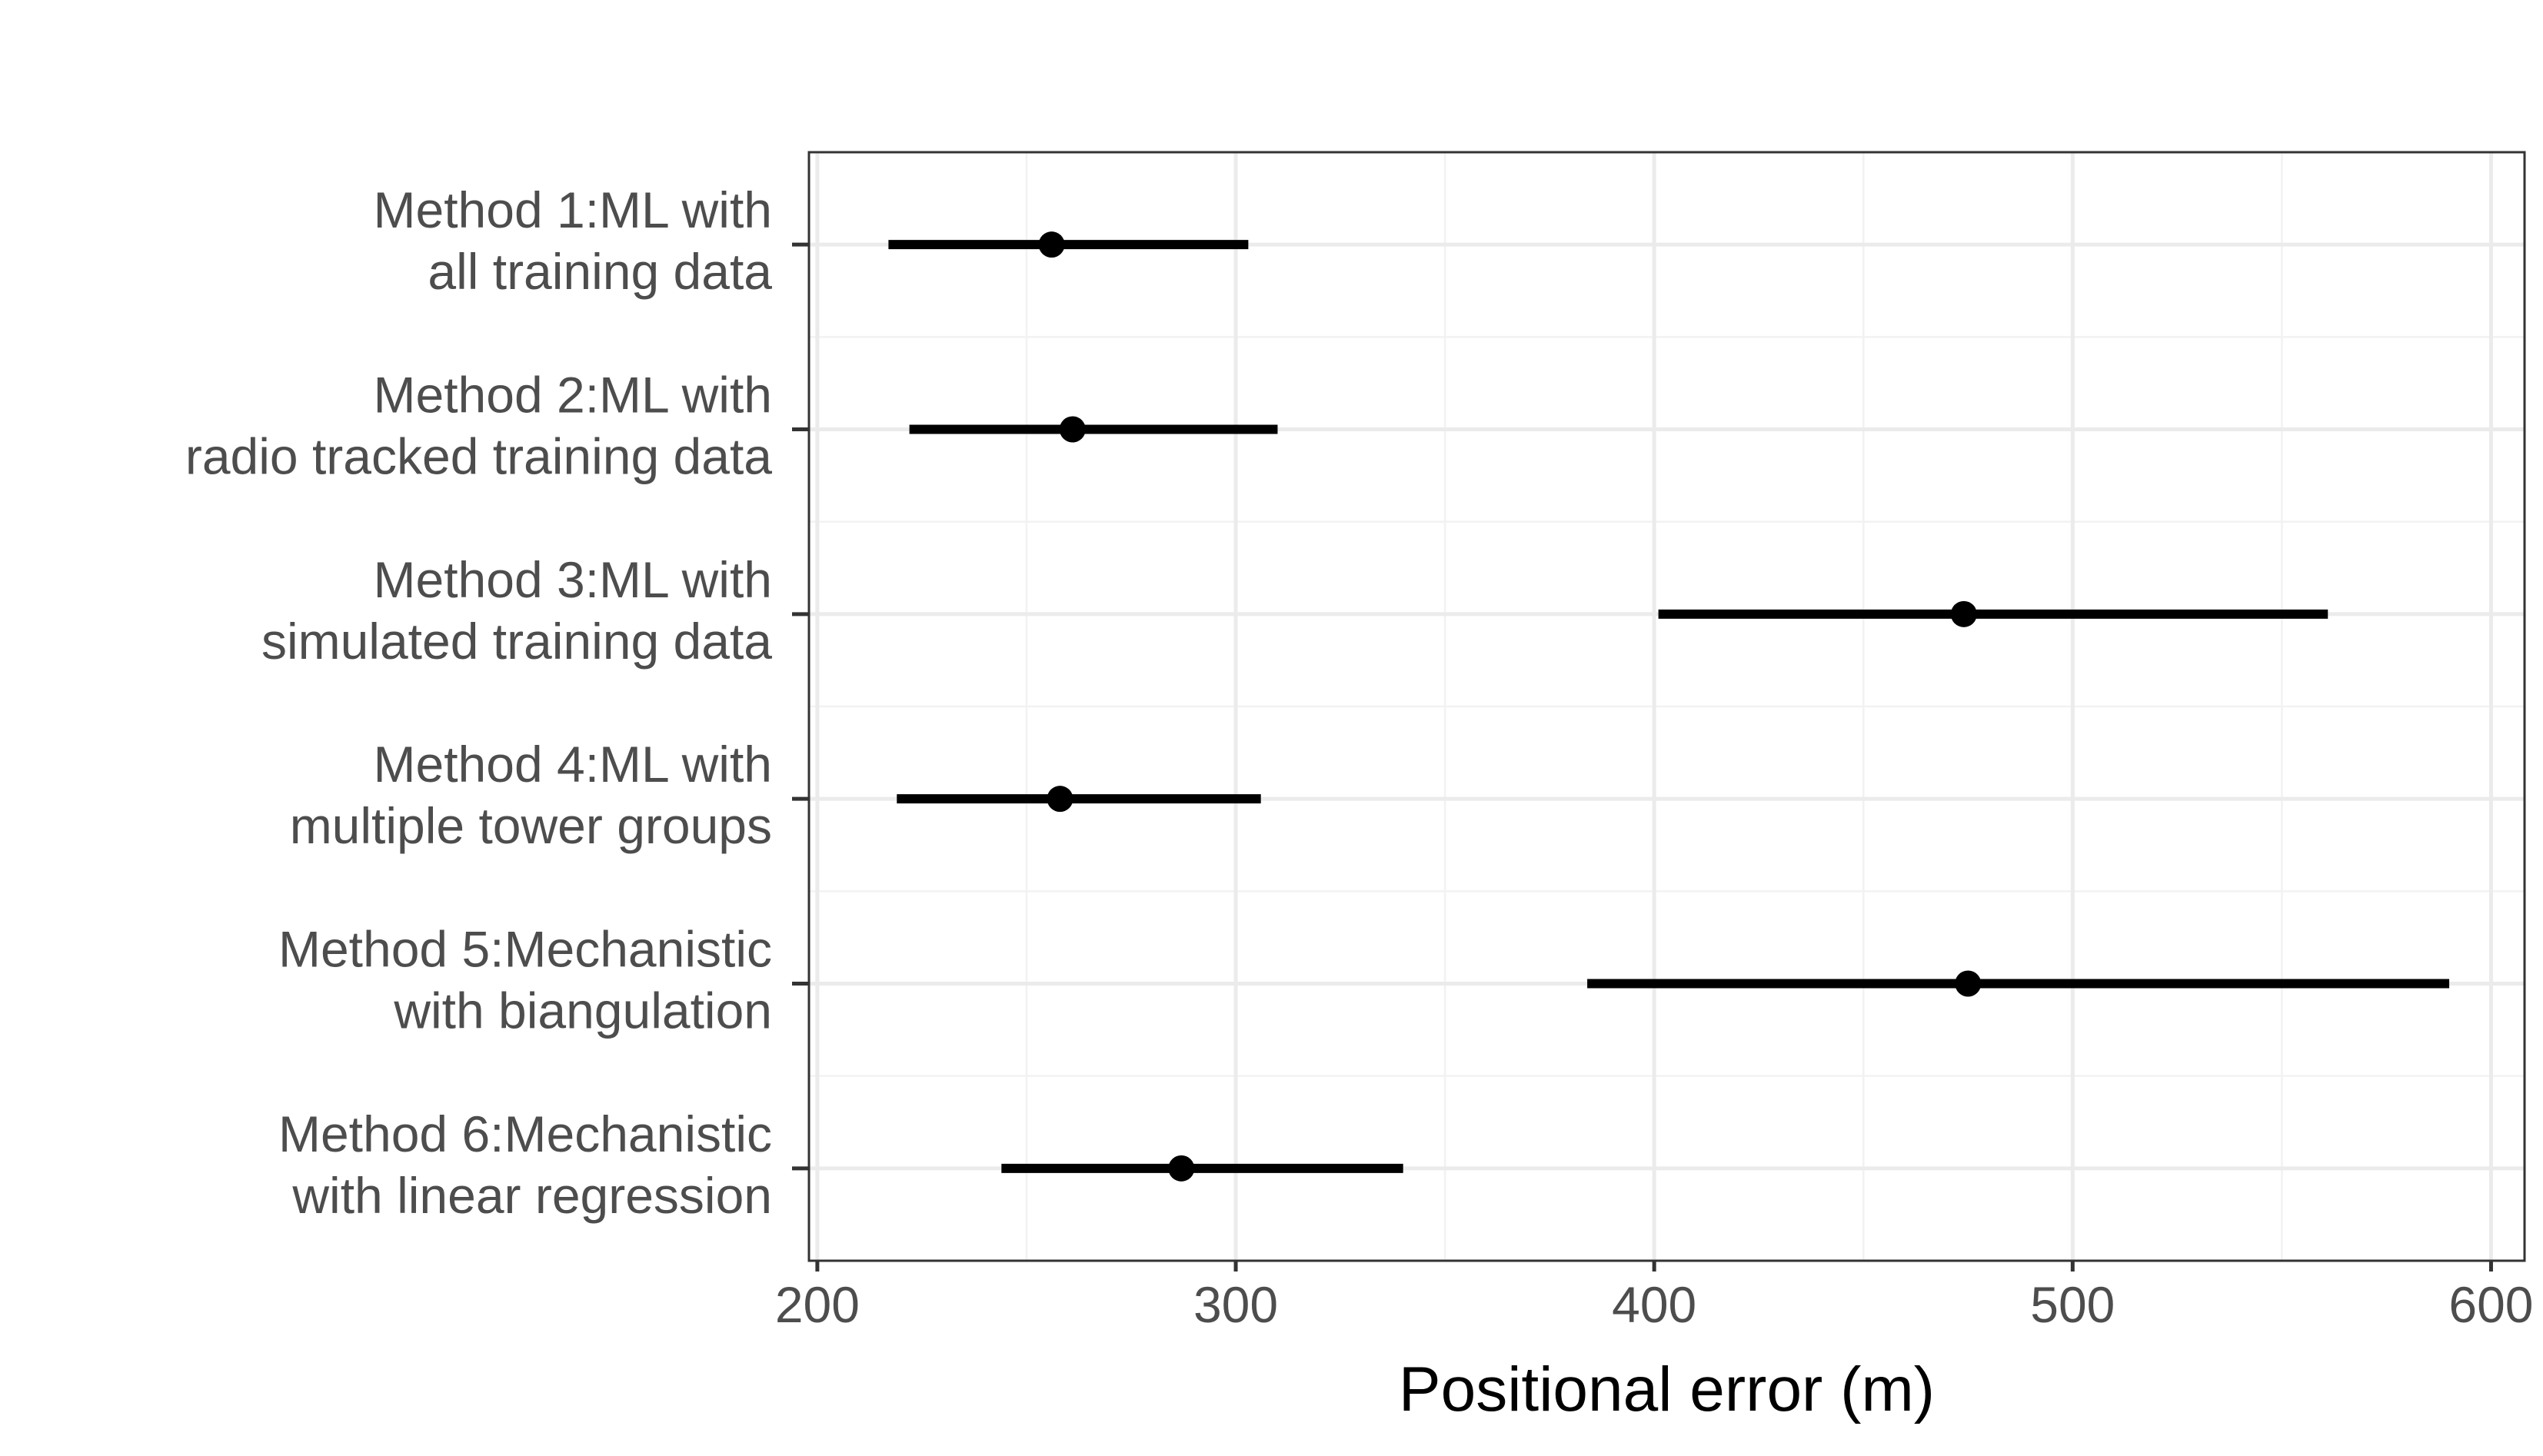  I want to click on x-tick-label: 300, so click(1235, 1304).